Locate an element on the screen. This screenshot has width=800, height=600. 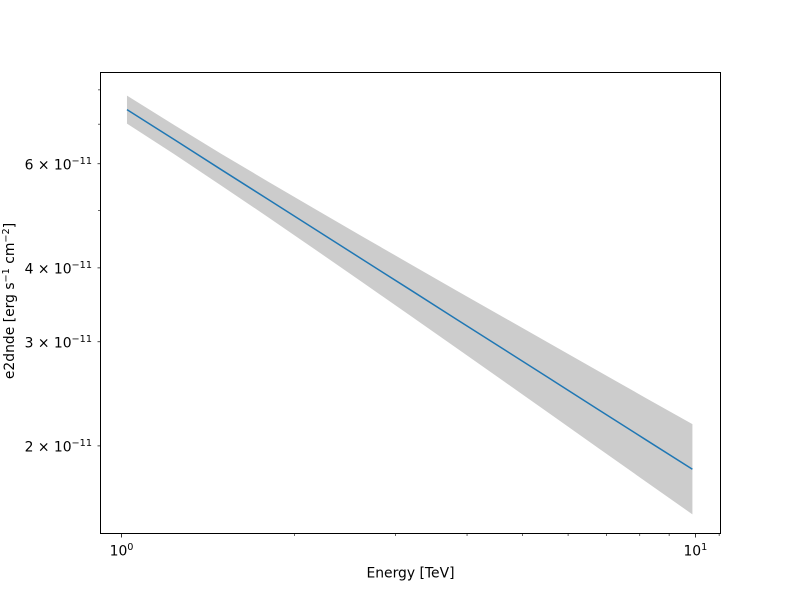
x-tick-label: 100 is located at coordinates (122, 551).